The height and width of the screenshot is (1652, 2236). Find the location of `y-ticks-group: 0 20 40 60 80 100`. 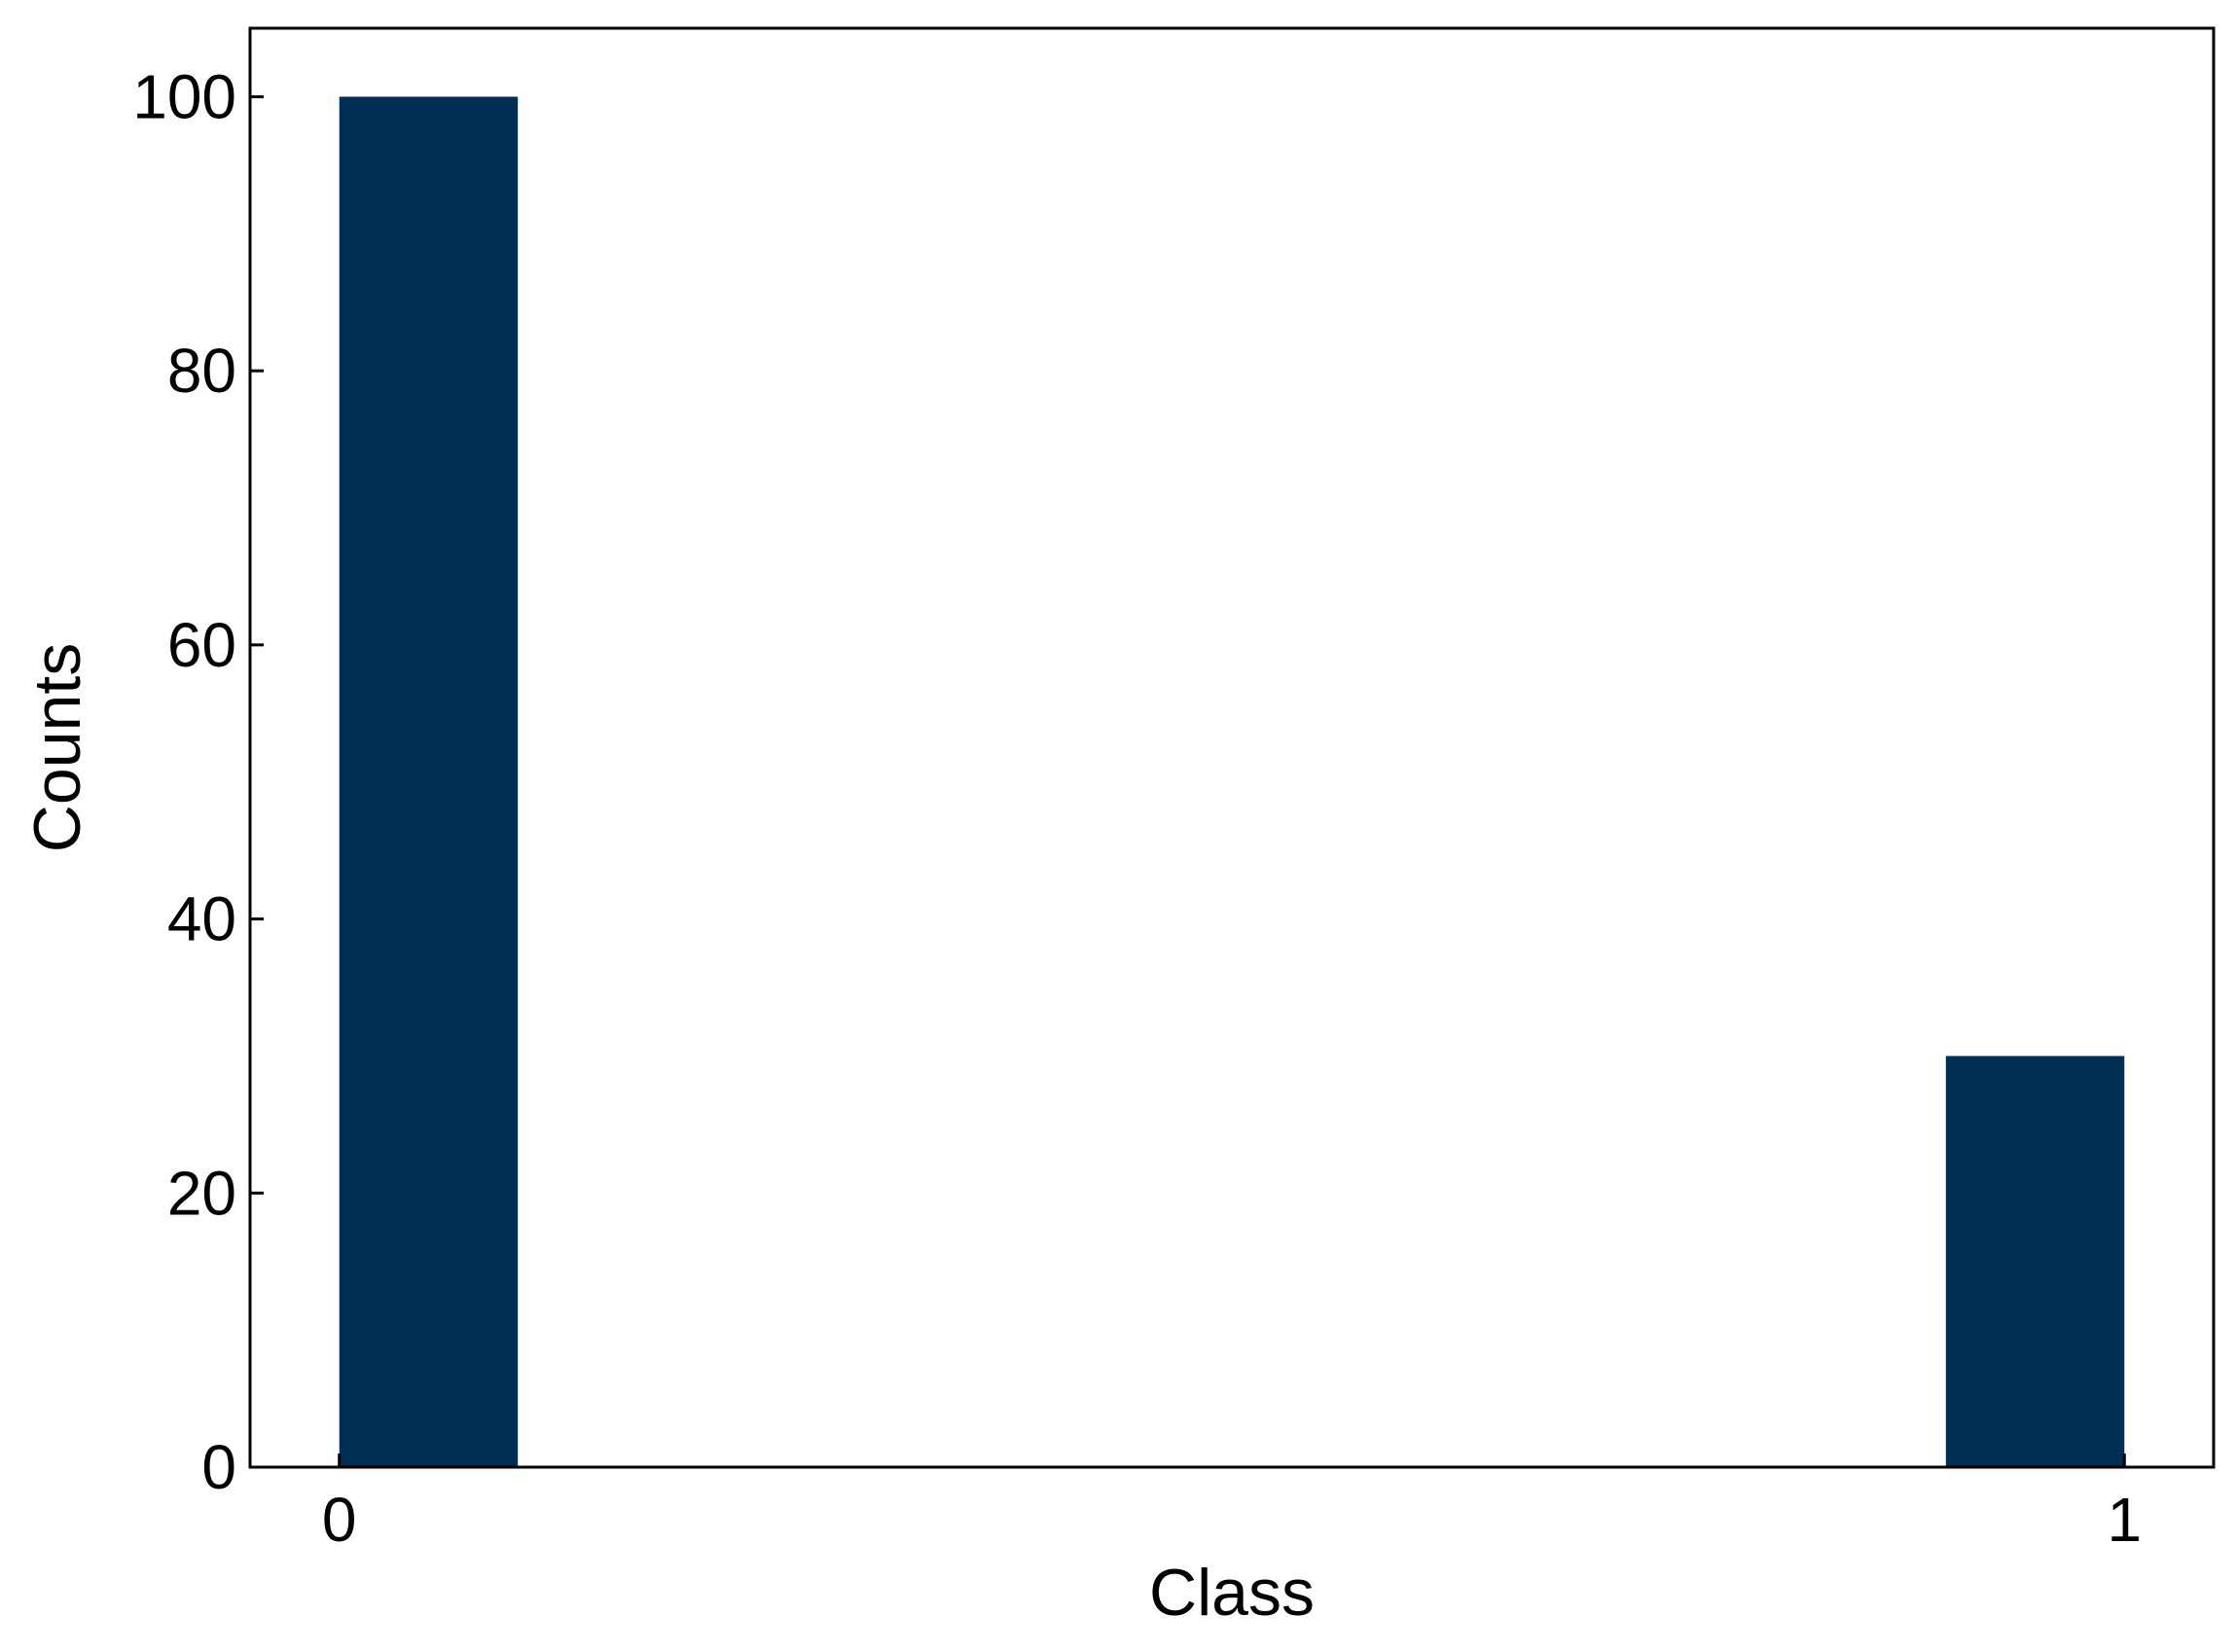

y-ticks-group: 0 20 40 60 80 100 is located at coordinates (198, 781).